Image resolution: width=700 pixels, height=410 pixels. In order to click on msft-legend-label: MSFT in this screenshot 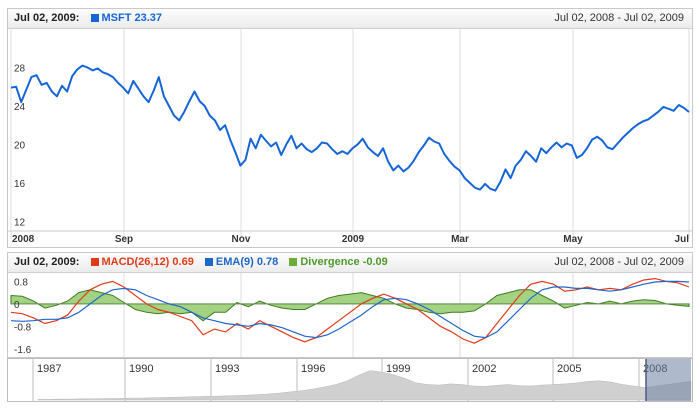, I will do `click(116, 18)`.